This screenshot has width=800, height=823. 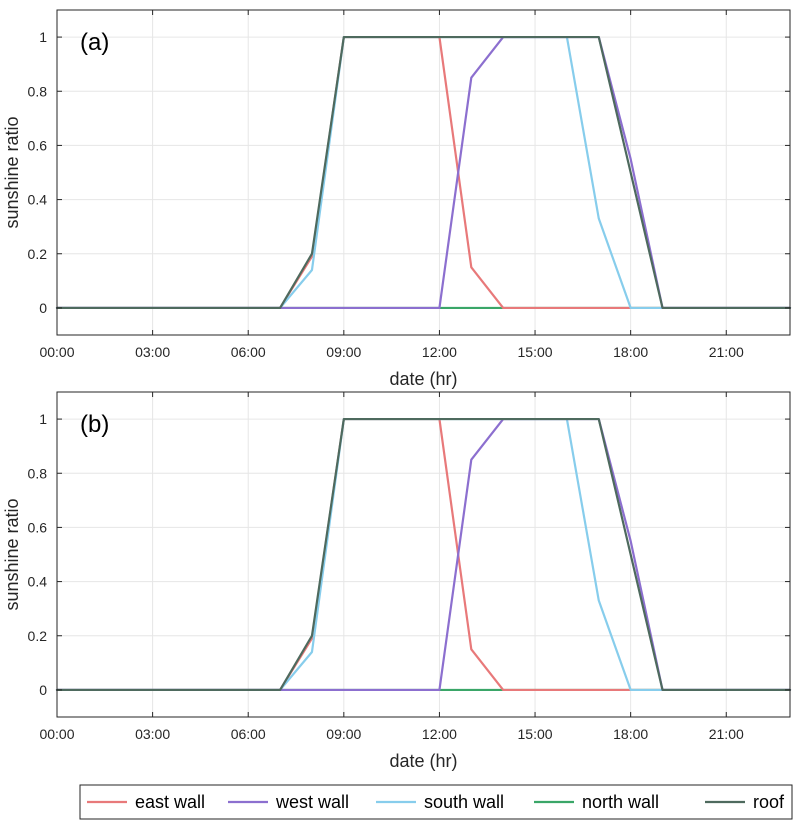 I want to click on legend-box, so click(x=436, y=802).